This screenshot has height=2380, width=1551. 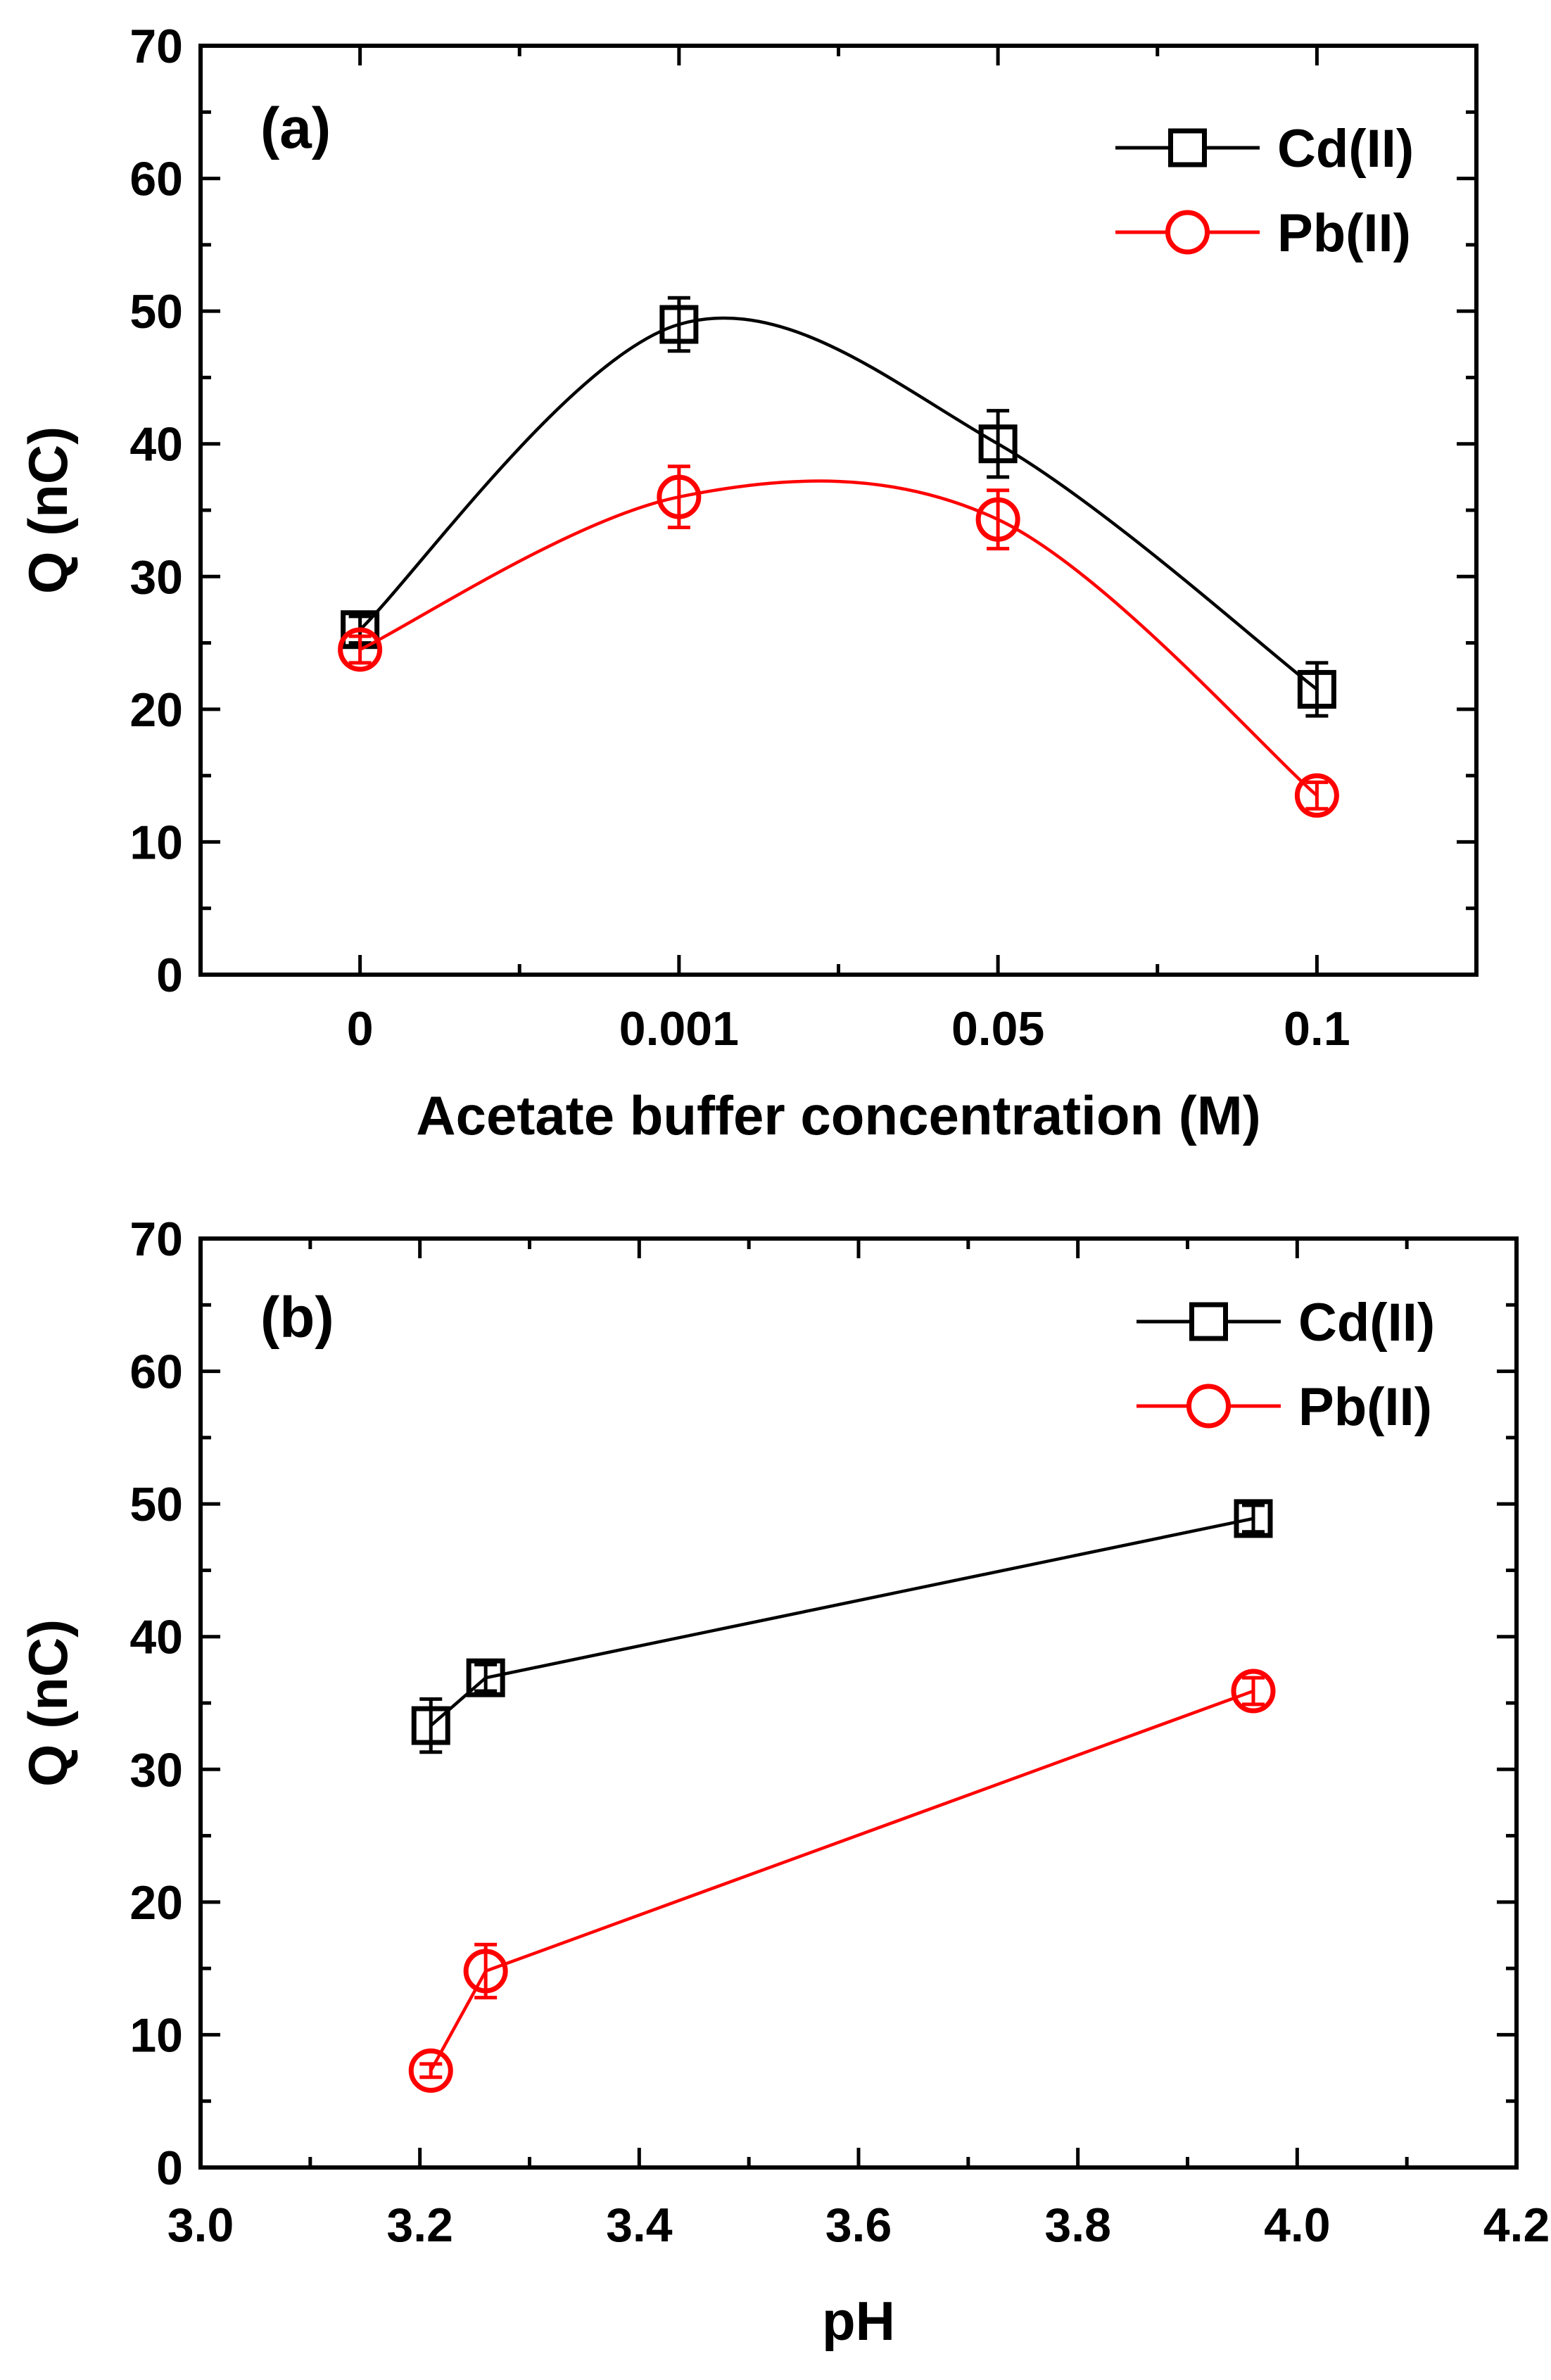 What do you see at coordinates (420, 2225) in the screenshot?
I see `x-tick-label: 3.2` at bounding box center [420, 2225].